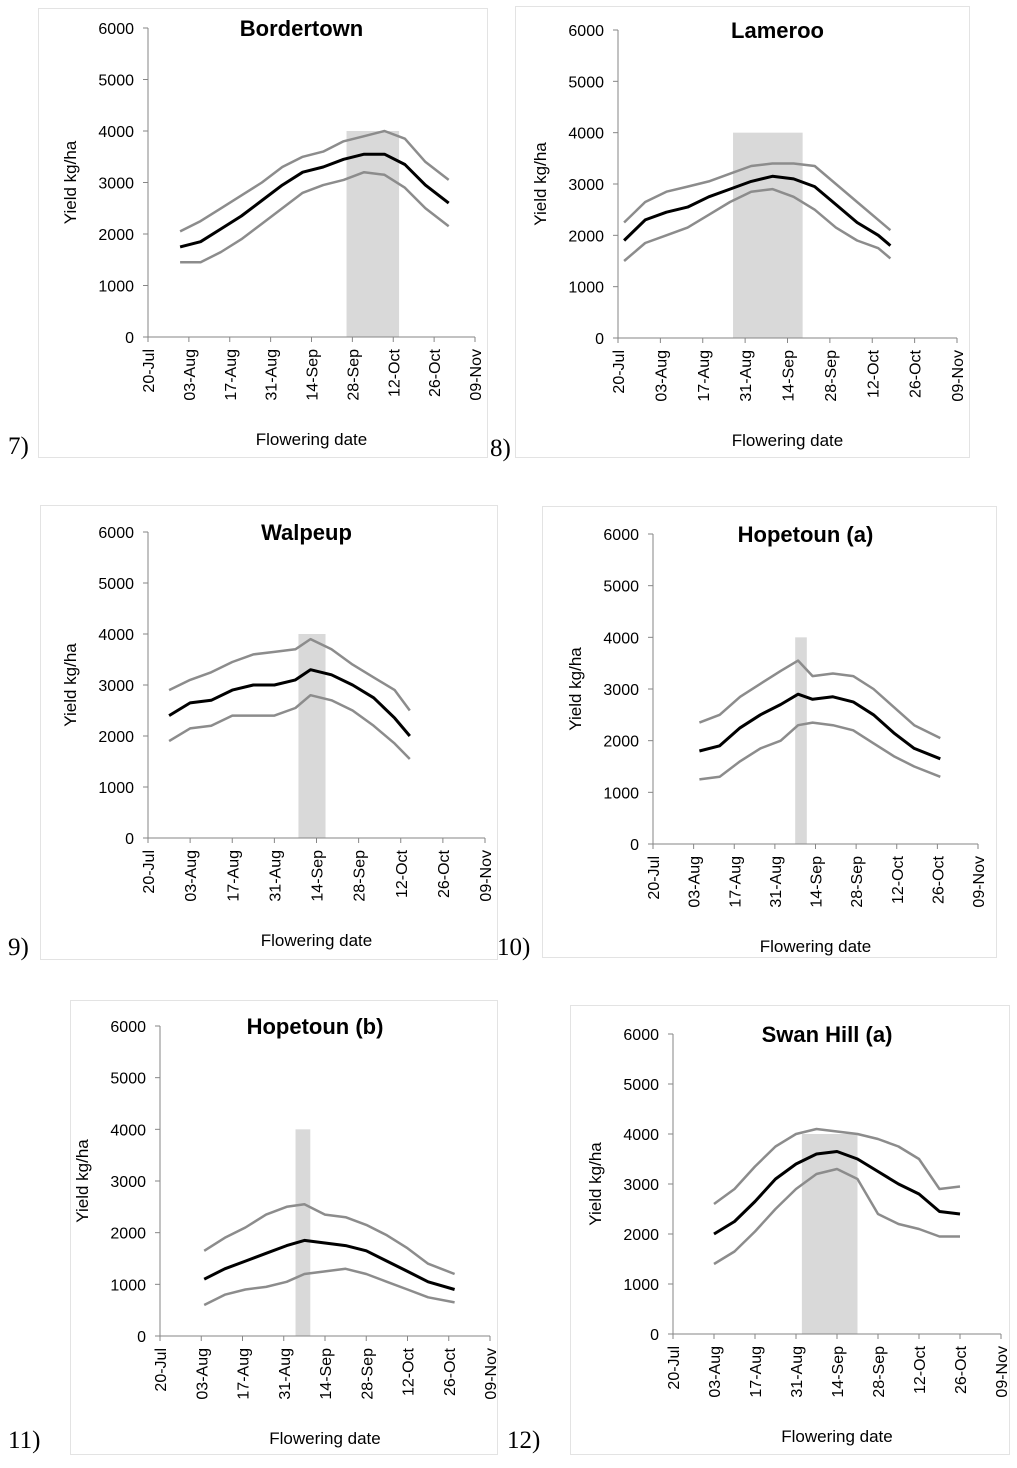 This screenshot has height=1468, width=1017. I want to click on chart-title: Swan Hill (a), so click(827, 1034).